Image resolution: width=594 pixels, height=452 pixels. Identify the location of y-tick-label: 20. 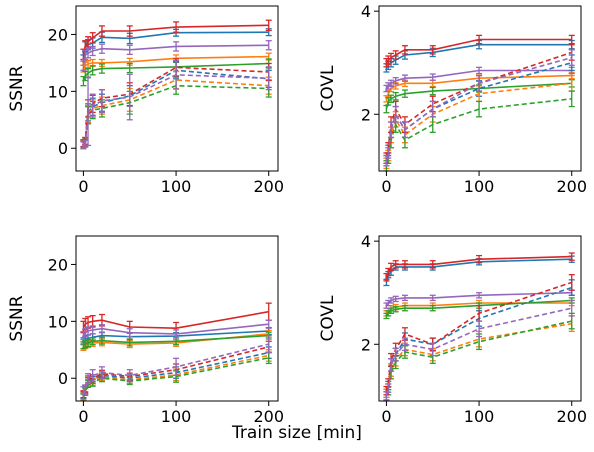
(58, 264).